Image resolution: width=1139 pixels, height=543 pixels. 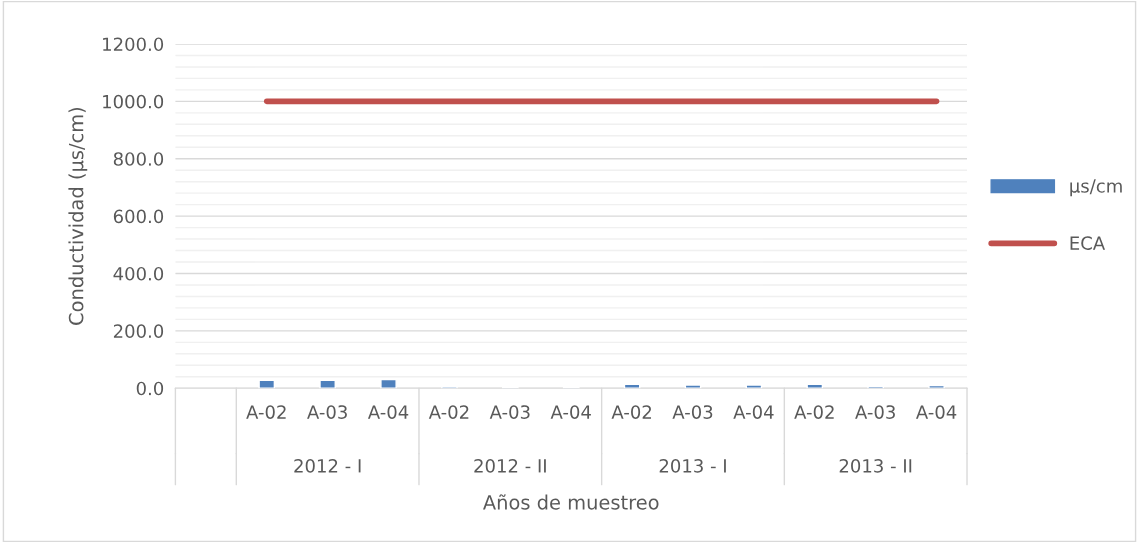 What do you see at coordinates (1096, 188) in the screenshot?
I see `legend-label: μs/cm` at bounding box center [1096, 188].